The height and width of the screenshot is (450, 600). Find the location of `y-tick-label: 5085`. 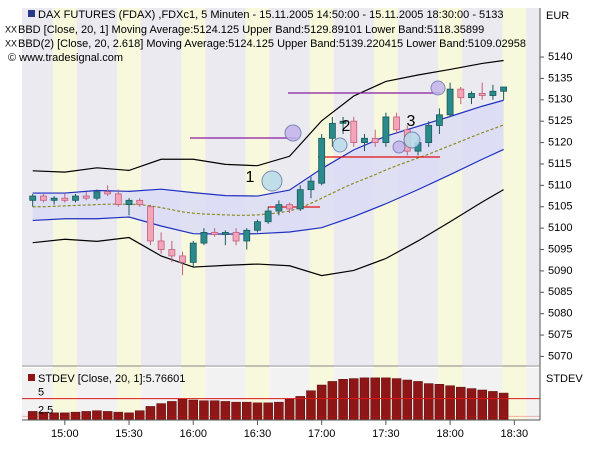

y-tick-label: 5085 is located at coordinates (560, 292).